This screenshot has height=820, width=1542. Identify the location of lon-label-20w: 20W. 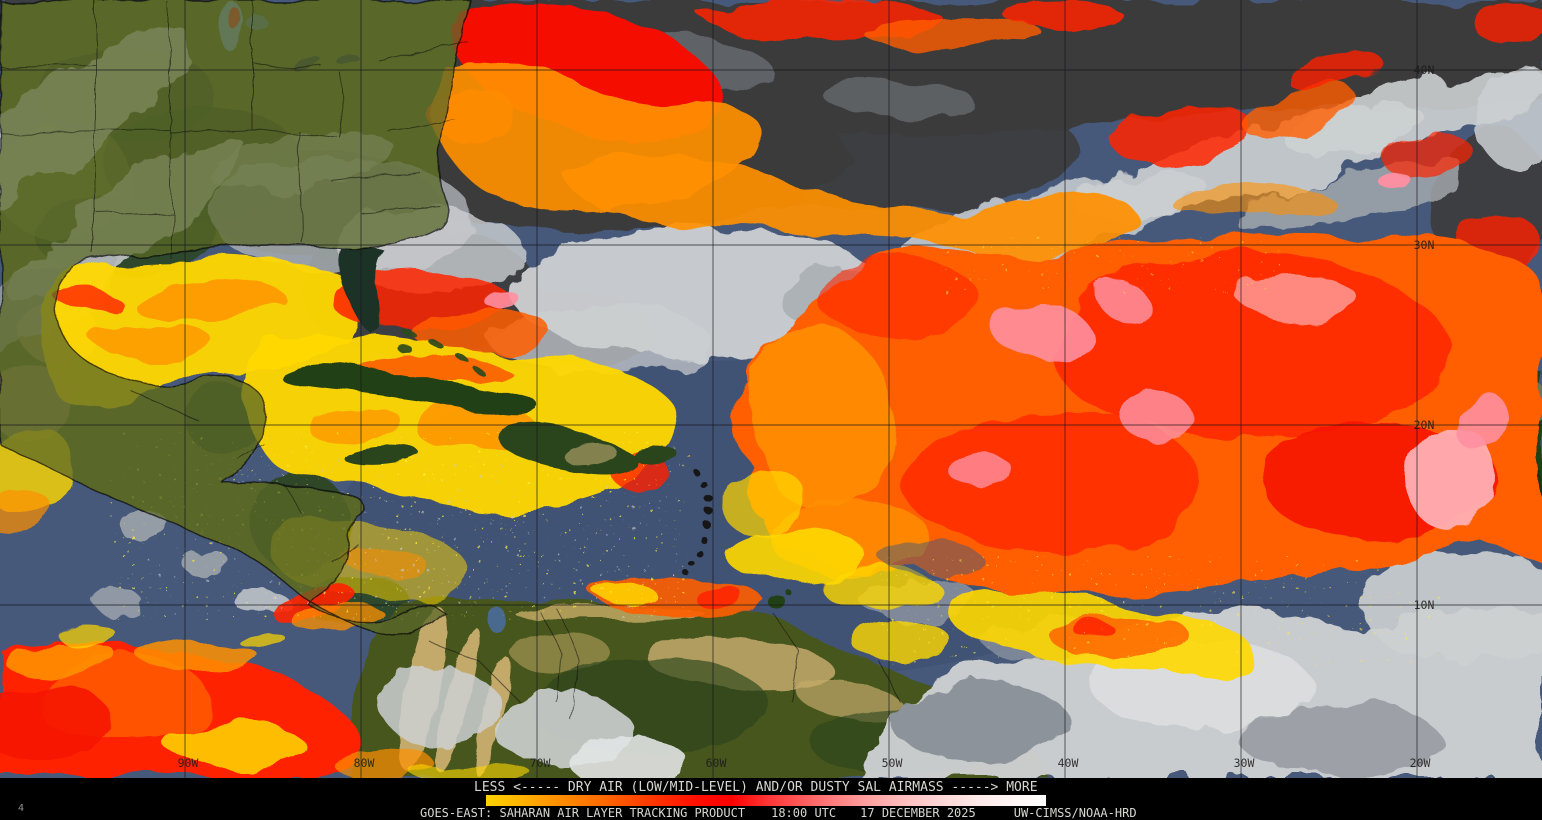
(1420, 763).